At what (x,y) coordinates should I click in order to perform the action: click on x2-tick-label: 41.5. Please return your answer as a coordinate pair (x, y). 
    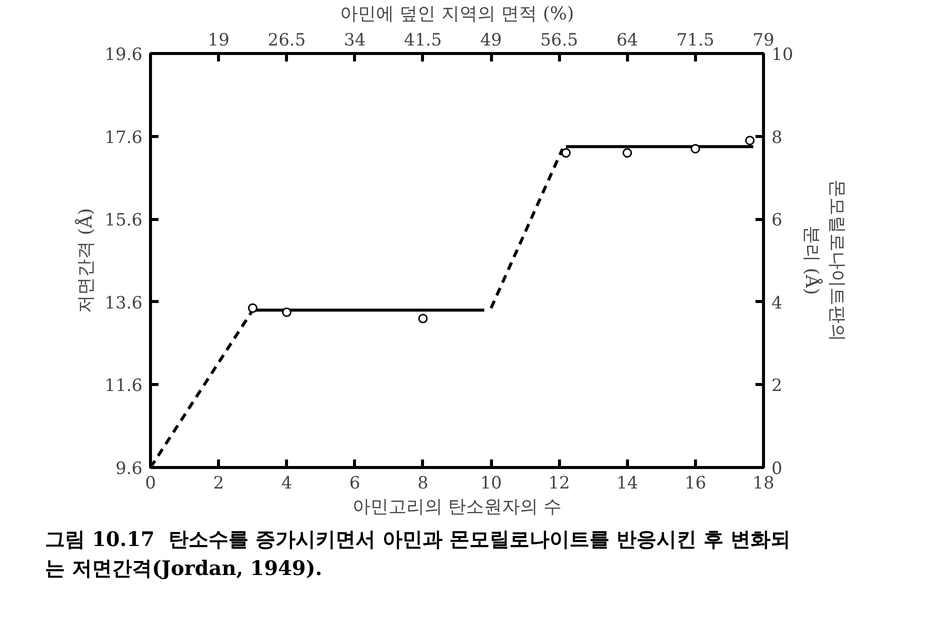
    Looking at the image, I should click on (423, 40).